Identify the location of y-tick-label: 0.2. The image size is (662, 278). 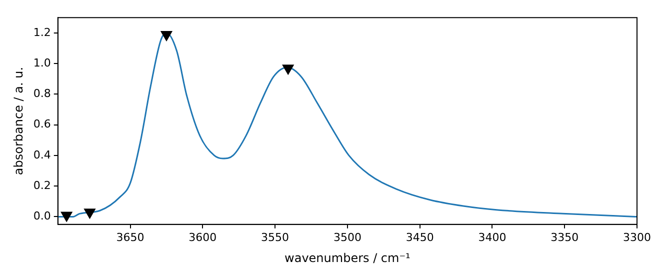
(42, 185).